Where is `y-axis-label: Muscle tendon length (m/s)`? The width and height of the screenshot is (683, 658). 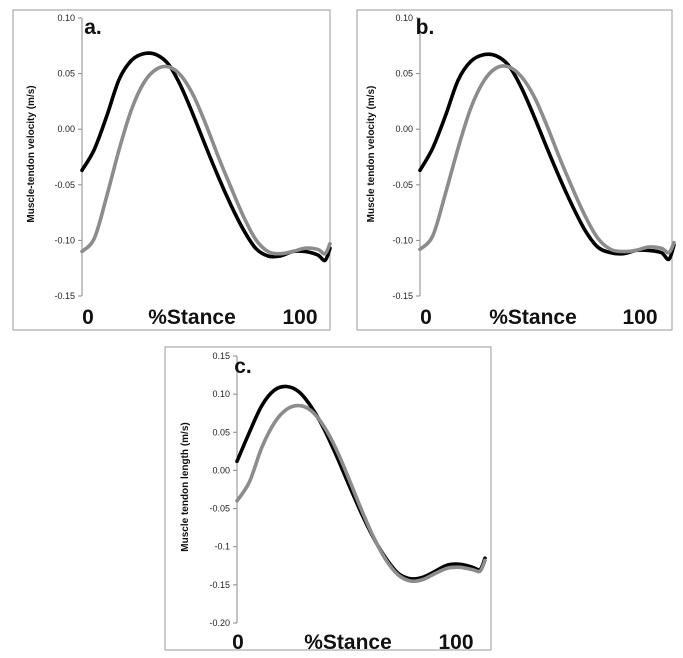
y-axis-label: Muscle tendon length (m/s) is located at coordinates (185, 486).